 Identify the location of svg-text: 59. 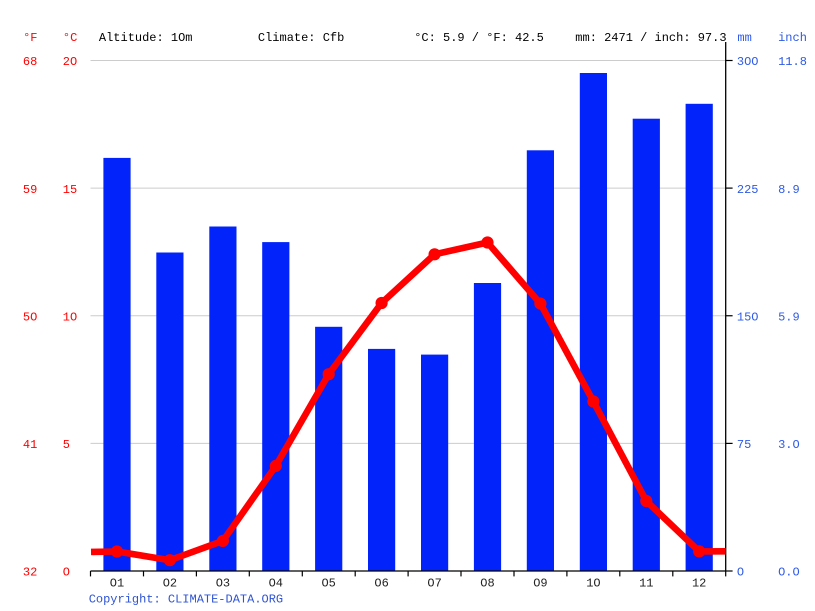
(30, 190).